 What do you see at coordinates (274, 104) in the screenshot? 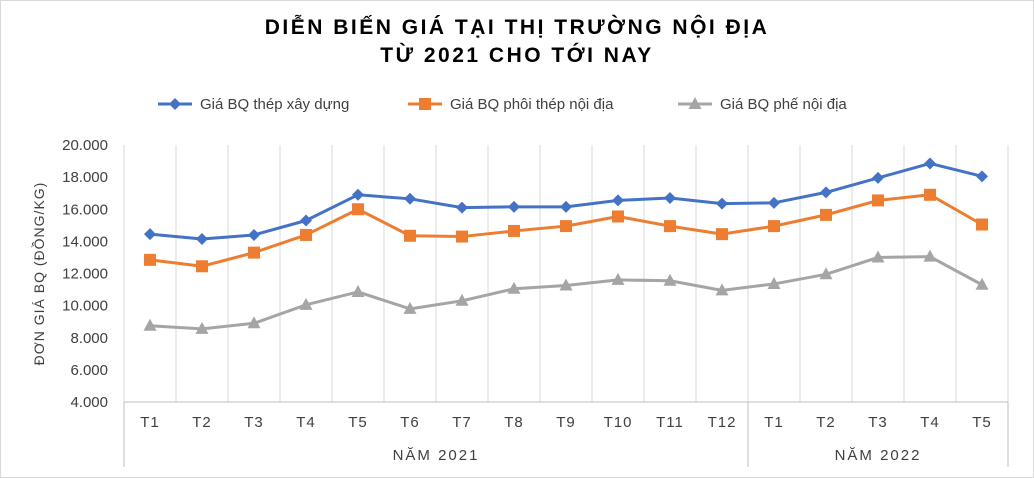
I see `legend-label: Giá BQ thép xây dựng` at bounding box center [274, 104].